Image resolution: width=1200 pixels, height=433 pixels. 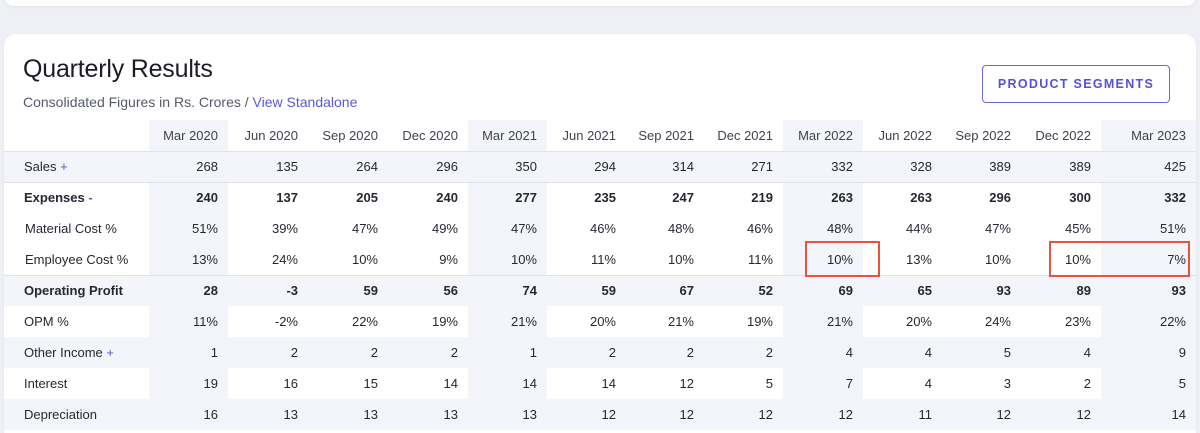 What do you see at coordinates (284, 228) in the screenshot?
I see `table-cell: 39%` at bounding box center [284, 228].